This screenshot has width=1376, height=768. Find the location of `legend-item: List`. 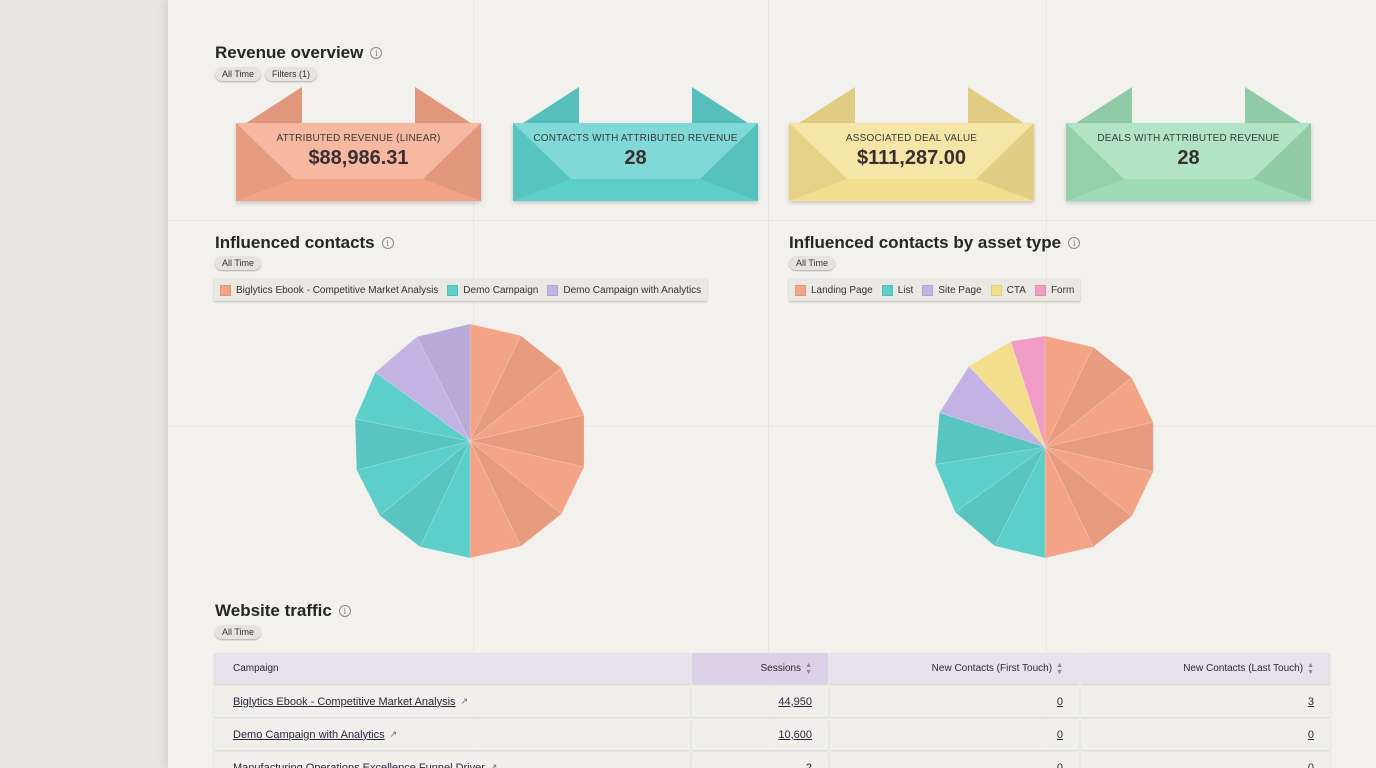

legend-item: List is located at coordinates (897, 290).